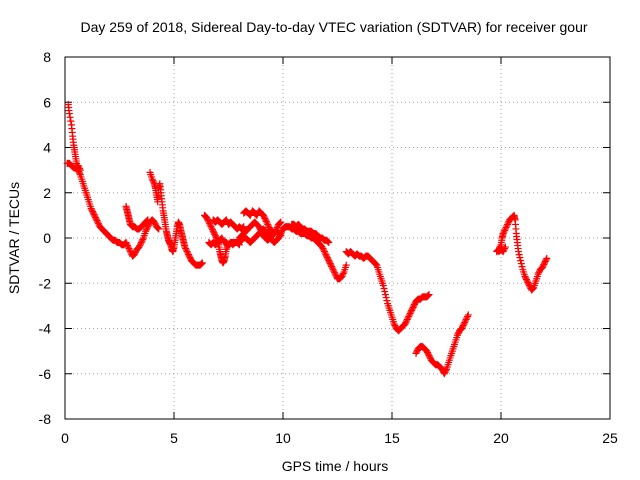 The width and height of the screenshot is (640, 480). I want to click on y-tick-labels: -8 -6 -4 -2 0 2 4 6 8, so click(45, 238).